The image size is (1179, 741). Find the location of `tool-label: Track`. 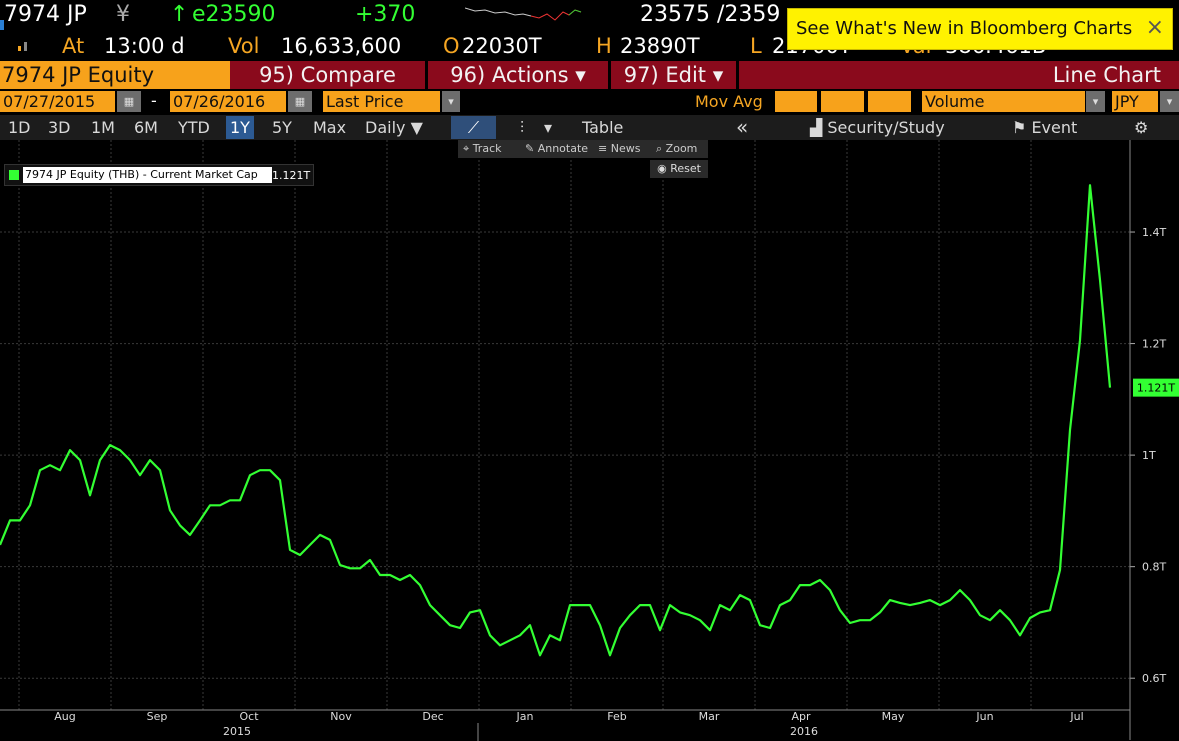

tool-label: Track is located at coordinates (487, 148).